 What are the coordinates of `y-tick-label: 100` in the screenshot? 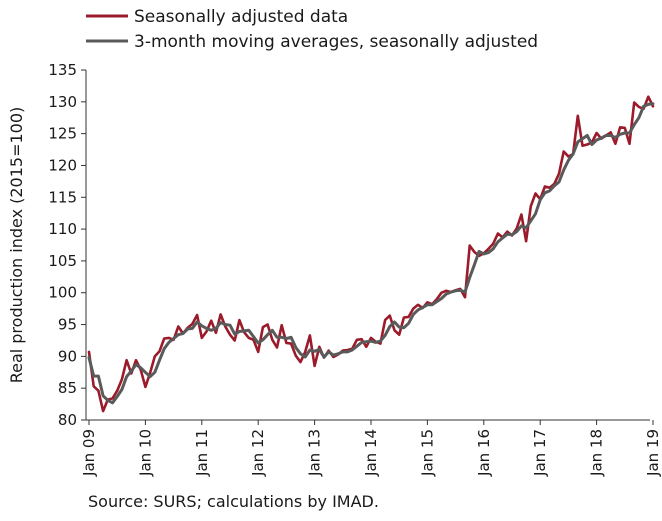 It's located at (62, 293).